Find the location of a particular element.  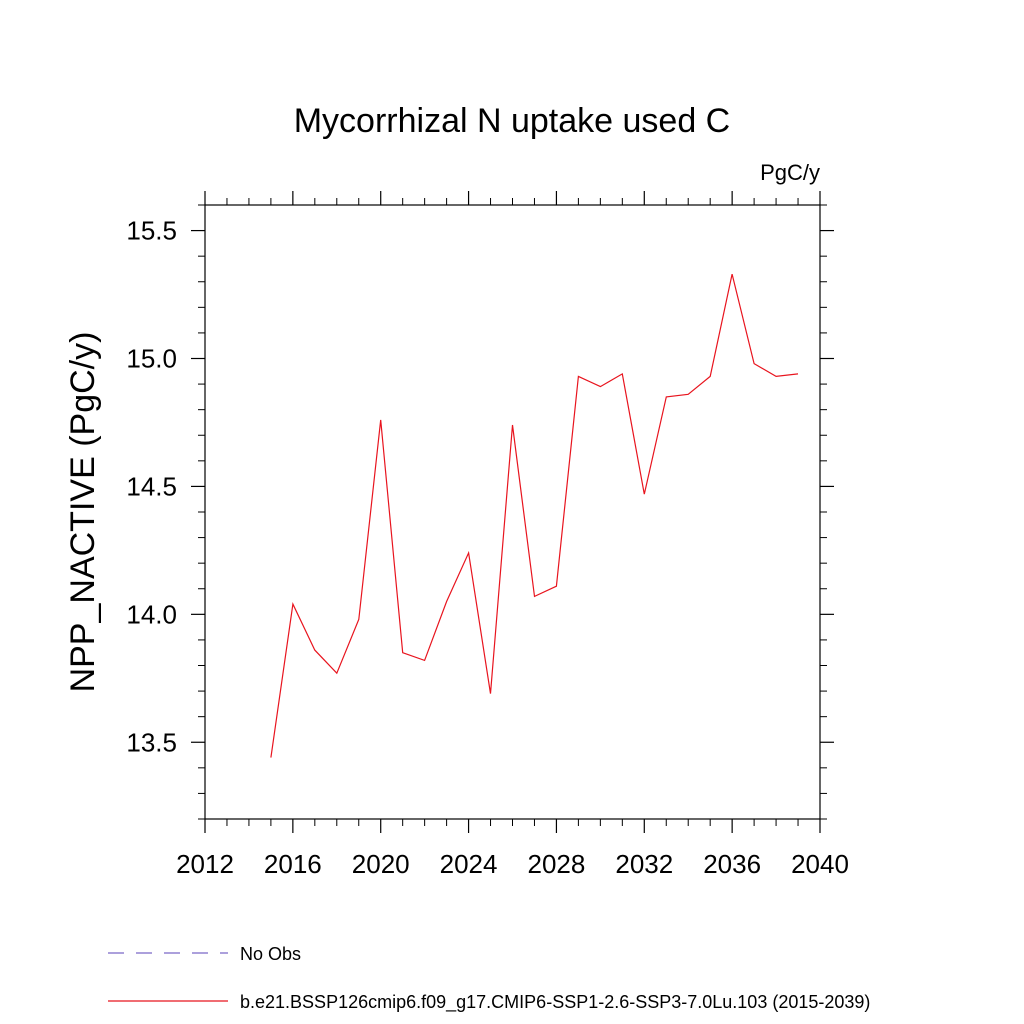

y-tick-label: 14.0 is located at coordinates (151, 614).